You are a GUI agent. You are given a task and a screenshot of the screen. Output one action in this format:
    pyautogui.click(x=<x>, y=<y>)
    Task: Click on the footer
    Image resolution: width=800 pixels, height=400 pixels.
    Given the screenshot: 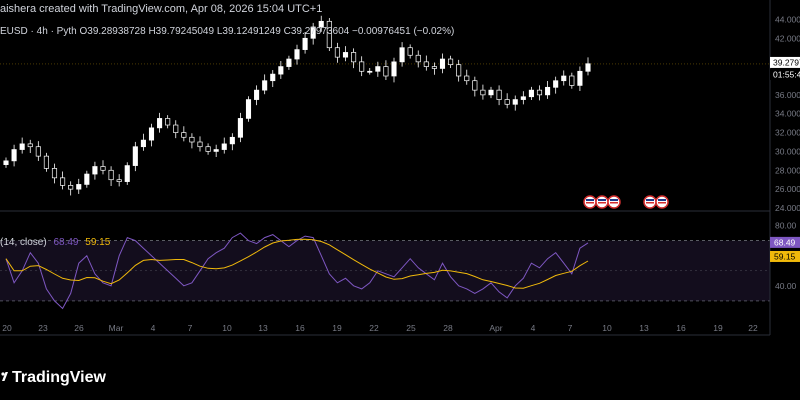 What is the action you would take?
    pyautogui.click(x=400, y=381)
    